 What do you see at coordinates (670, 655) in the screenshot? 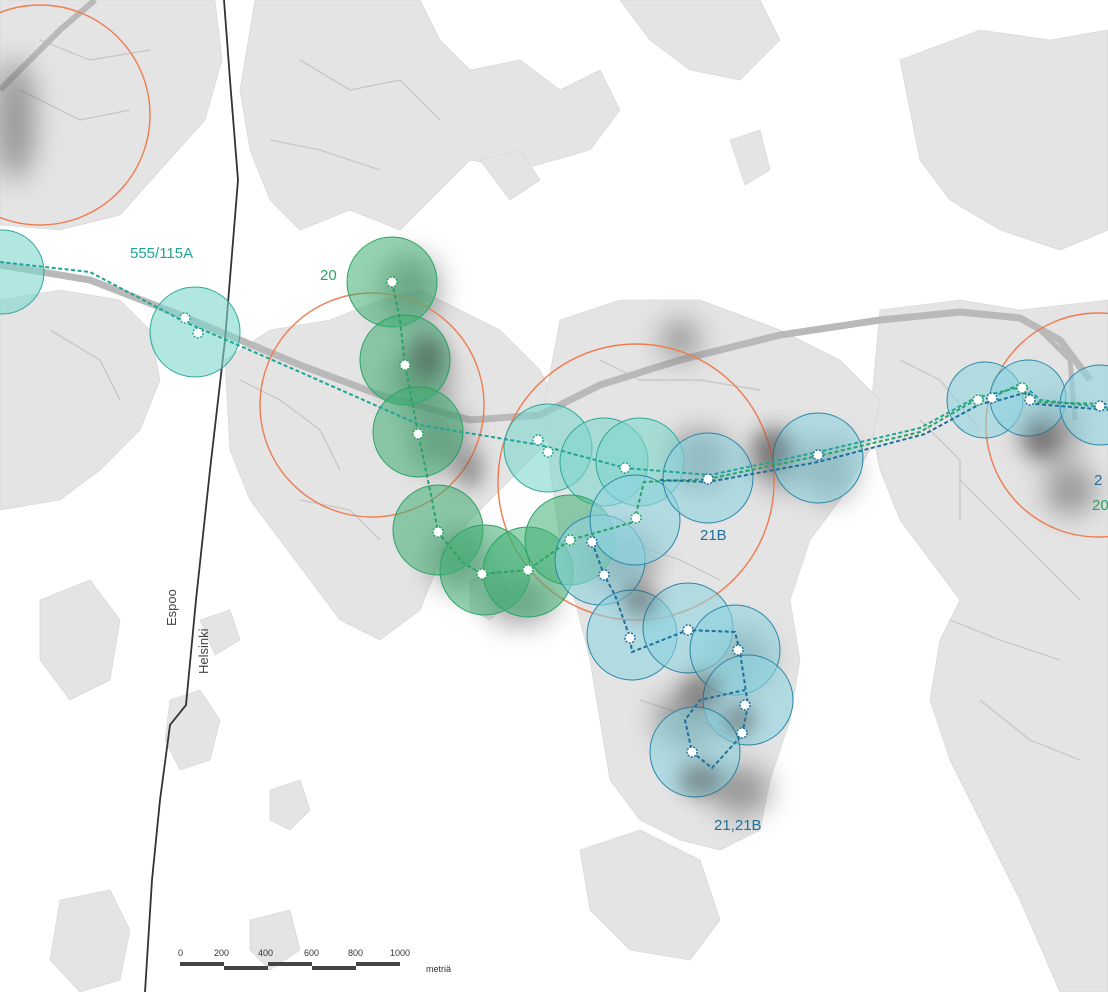
I see `route-21b-line` at bounding box center [670, 655].